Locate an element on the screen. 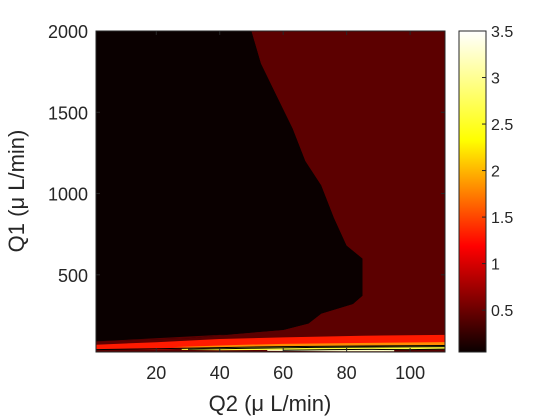 This screenshot has width=560, height=420. colorbar-tick-label: 1 is located at coordinates (495, 265).